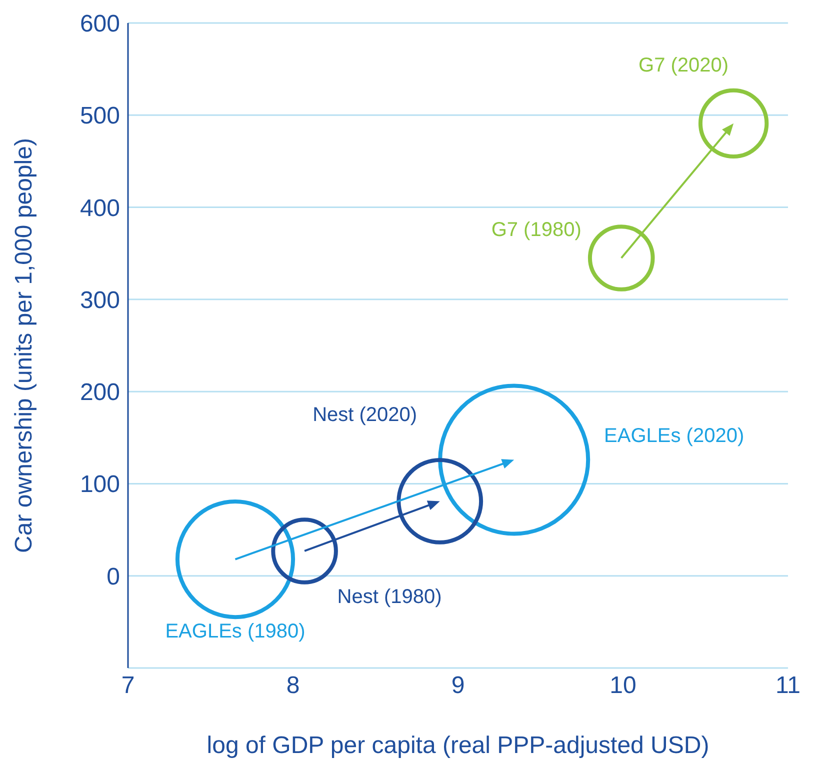  I want to click on y-tick-label: 400, so click(100, 208).